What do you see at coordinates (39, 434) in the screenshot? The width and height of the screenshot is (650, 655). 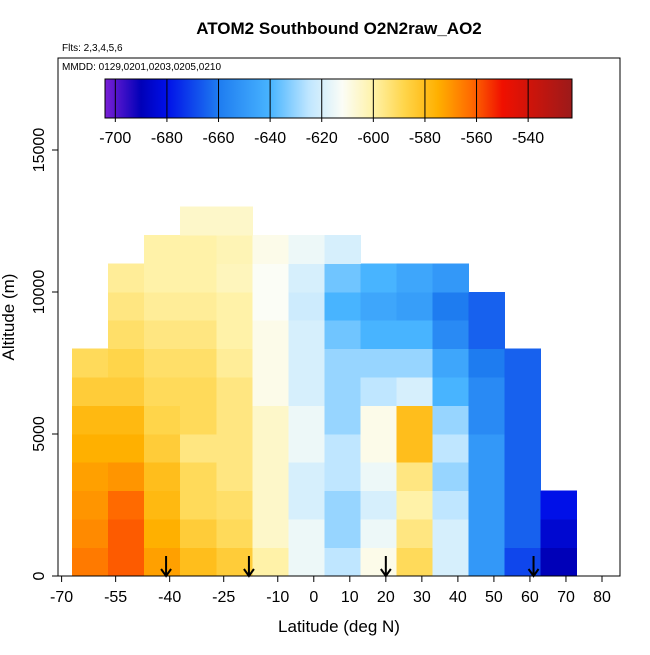 I see `y-tick-label: 5000` at bounding box center [39, 434].